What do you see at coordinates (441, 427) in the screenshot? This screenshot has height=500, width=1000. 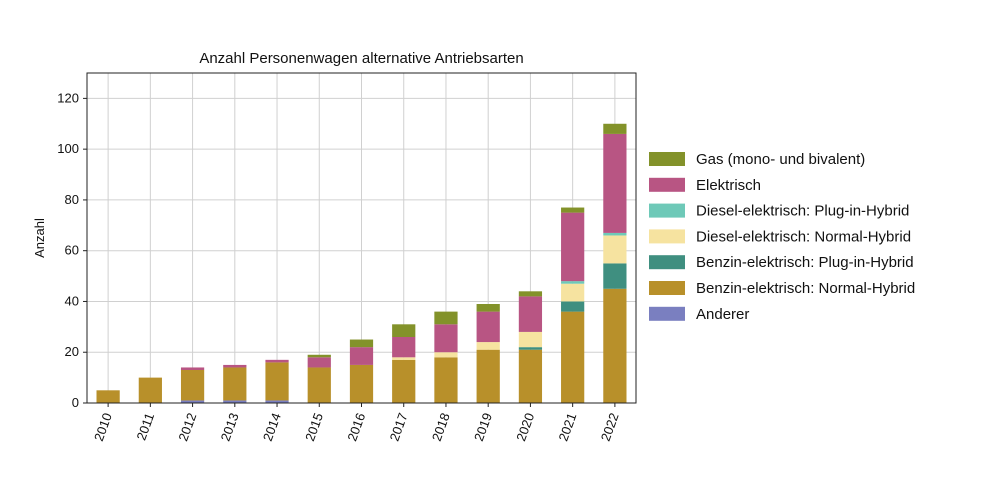 I see `x-tick-label: 2018` at bounding box center [441, 427].